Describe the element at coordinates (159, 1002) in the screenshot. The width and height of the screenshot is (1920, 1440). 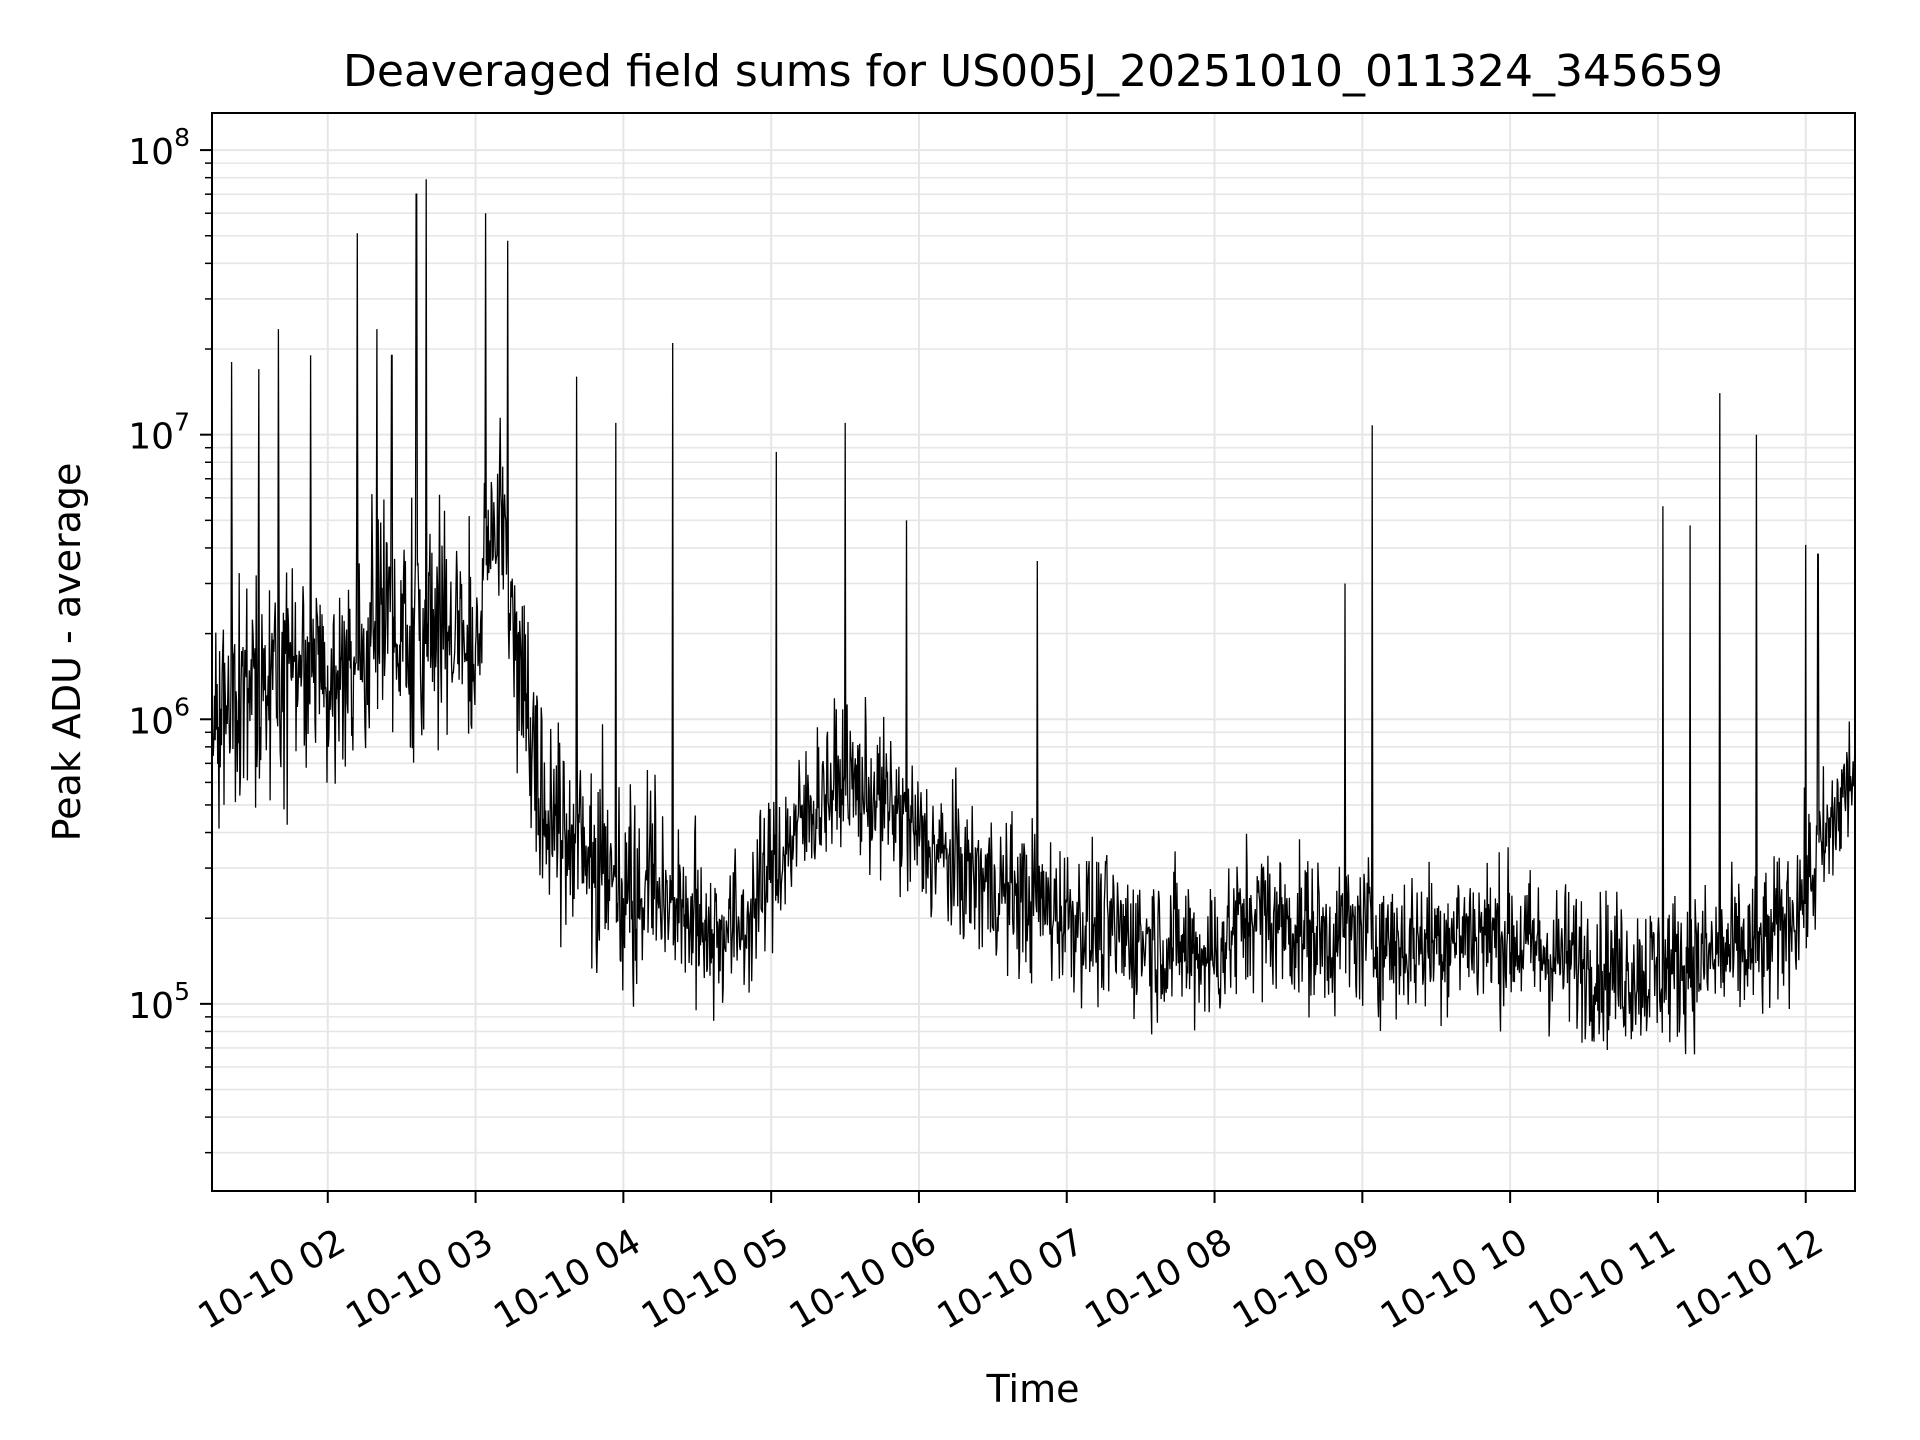
I see `y-tick-label: 10⁵` at that location.